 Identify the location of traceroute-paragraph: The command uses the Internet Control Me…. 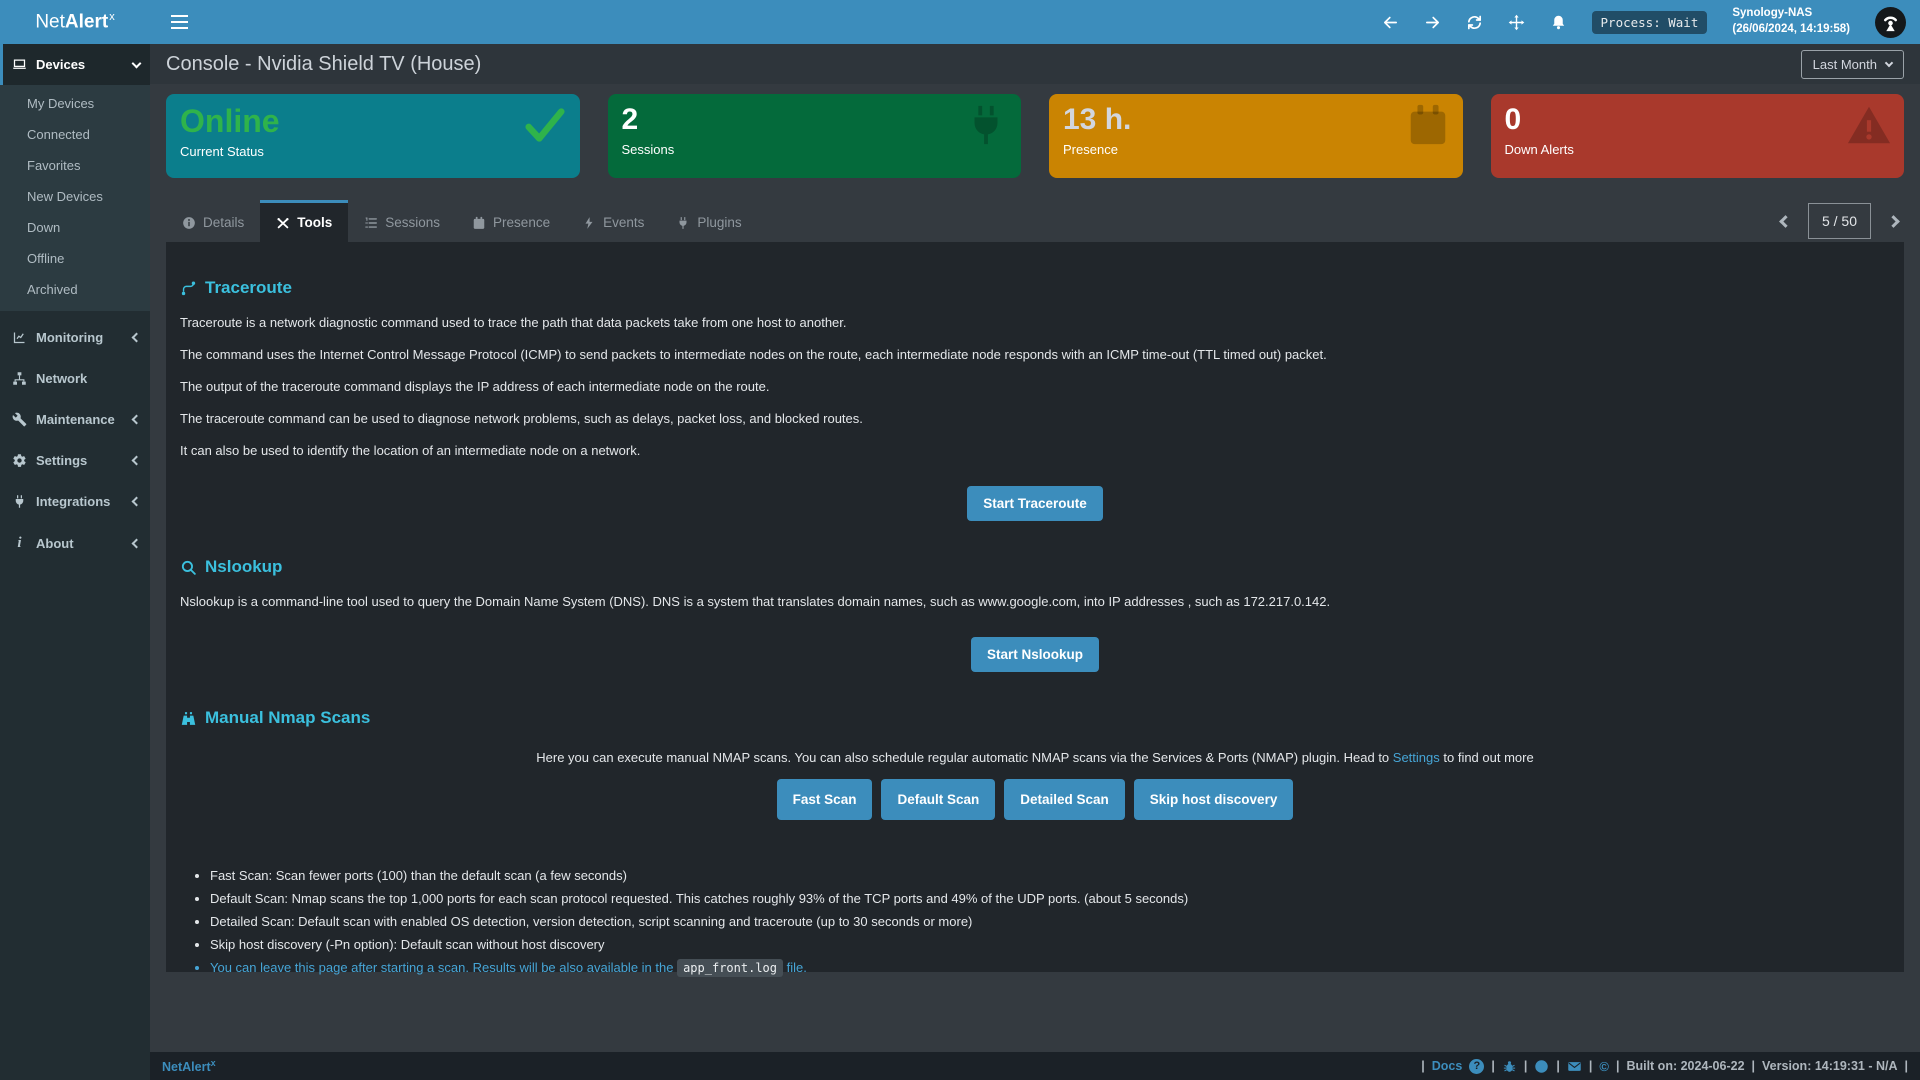
(753, 354).